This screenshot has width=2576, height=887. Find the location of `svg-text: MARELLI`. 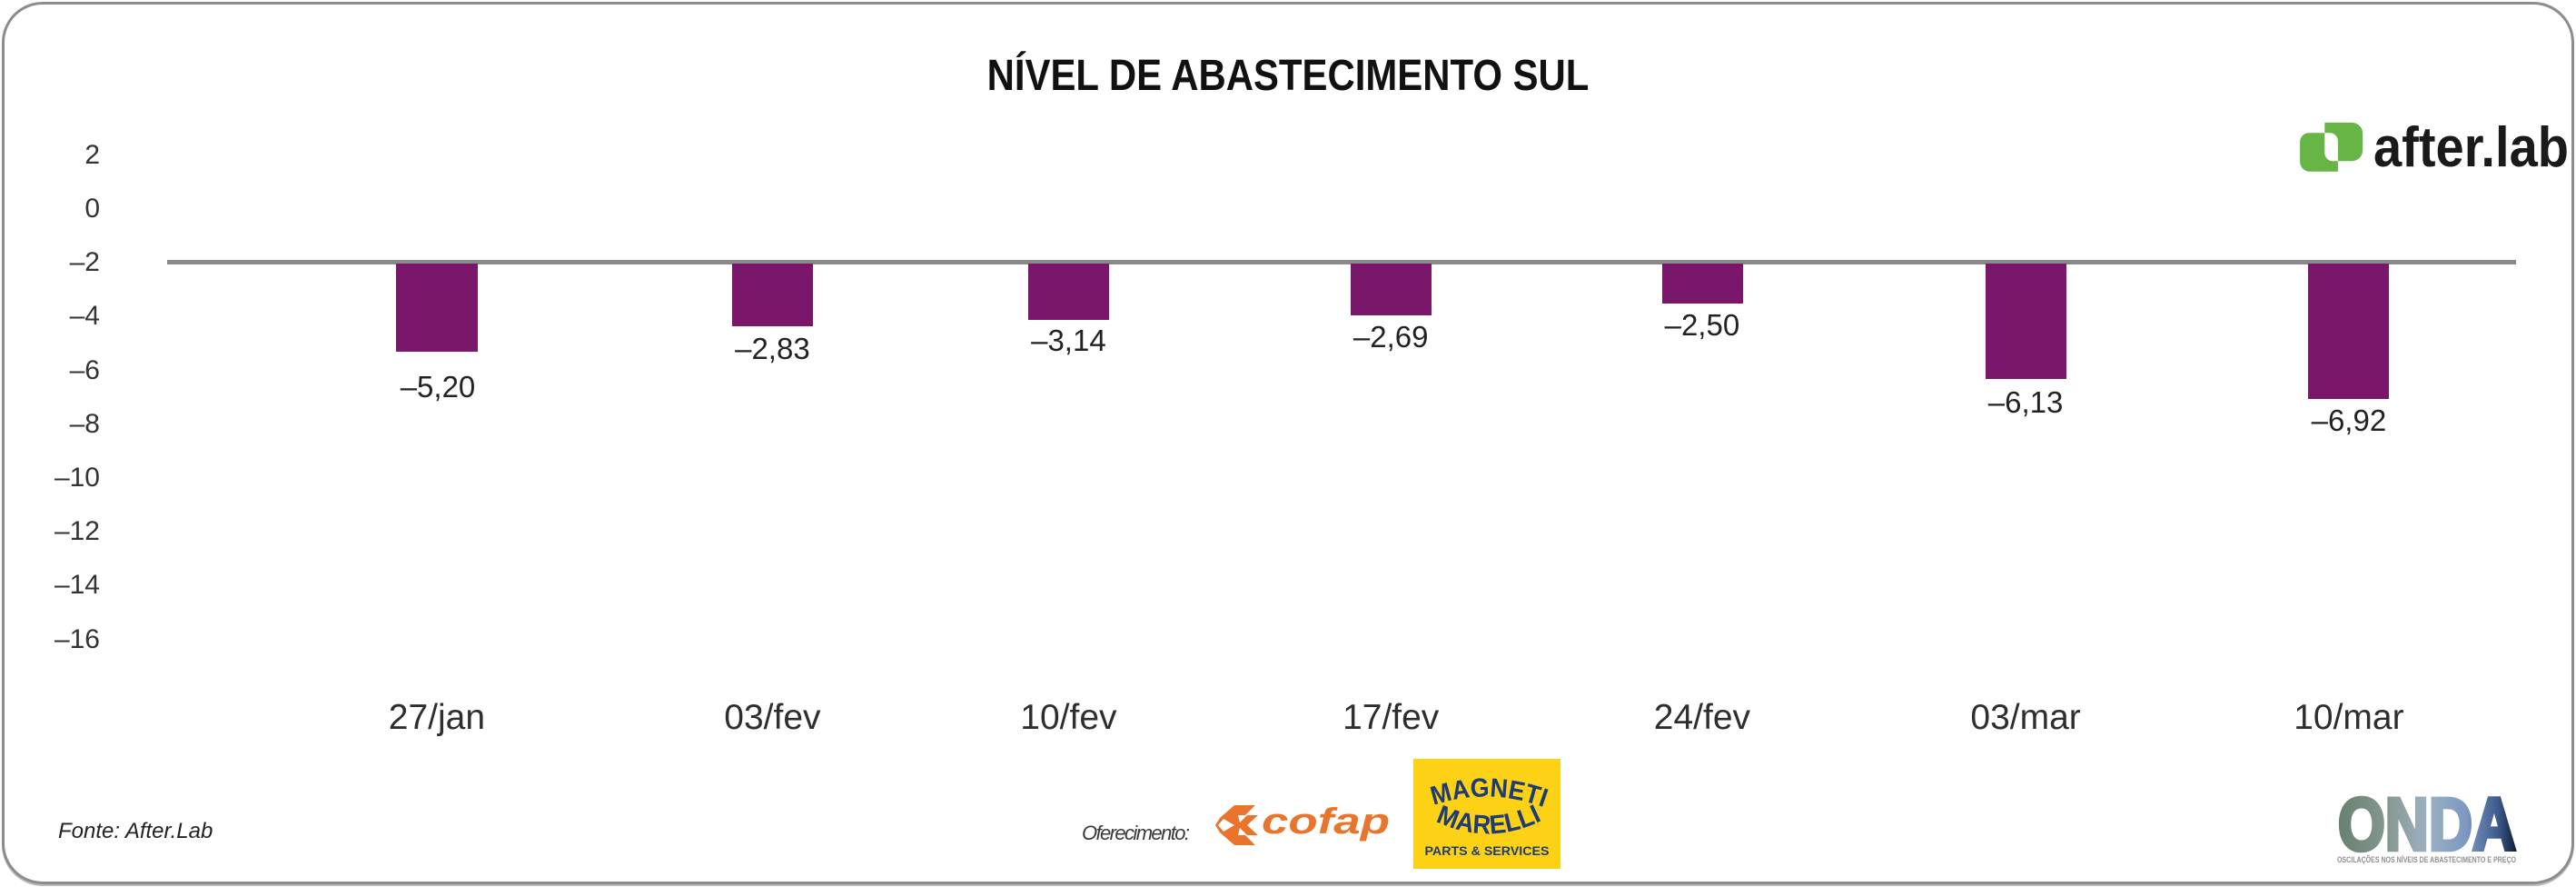

svg-text: MARELLI is located at coordinates (1489, 820).